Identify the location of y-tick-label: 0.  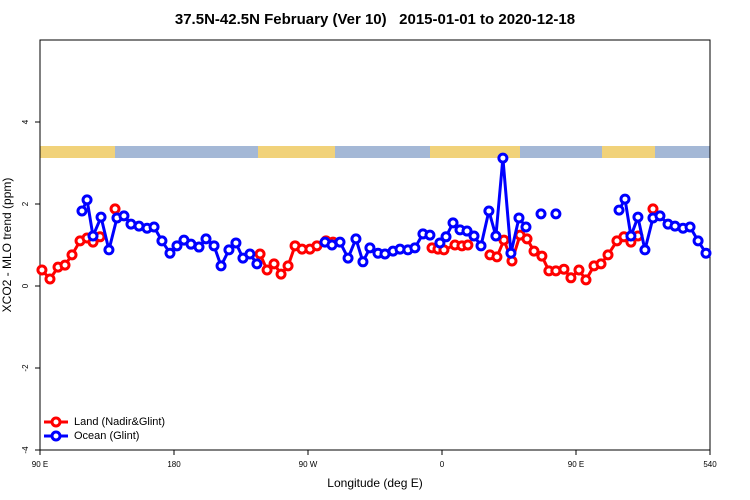
(25, 285).